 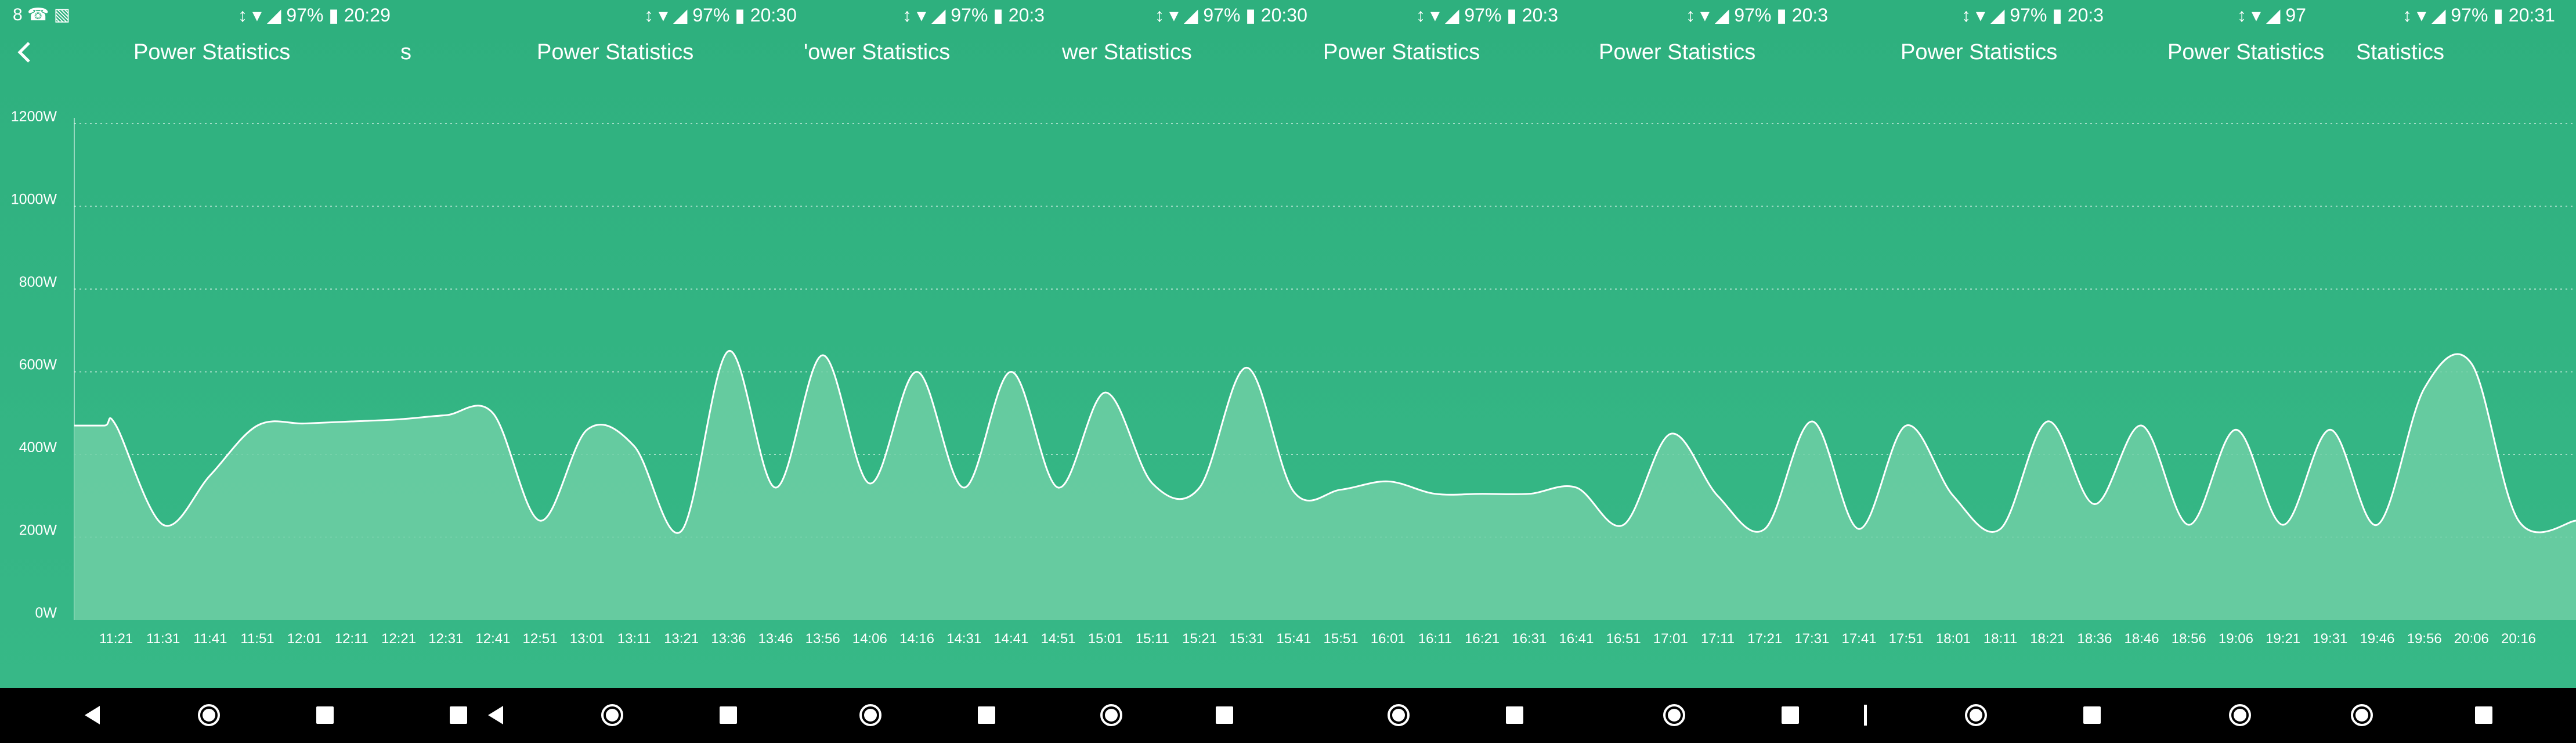 I want to click on x-tick-label: 19:06, so click(x=2236, y=639).